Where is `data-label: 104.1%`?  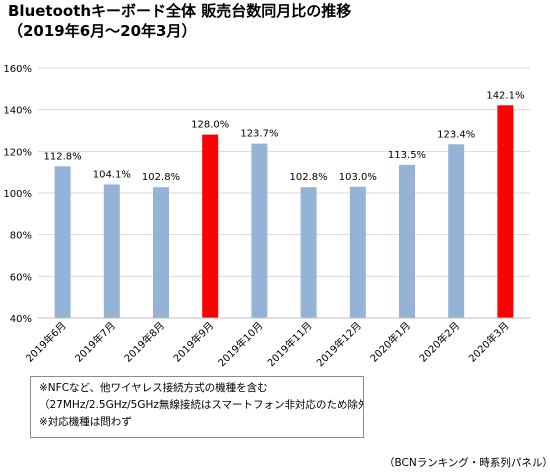 data-label: 104.1% is located at coordinates (112, 174).